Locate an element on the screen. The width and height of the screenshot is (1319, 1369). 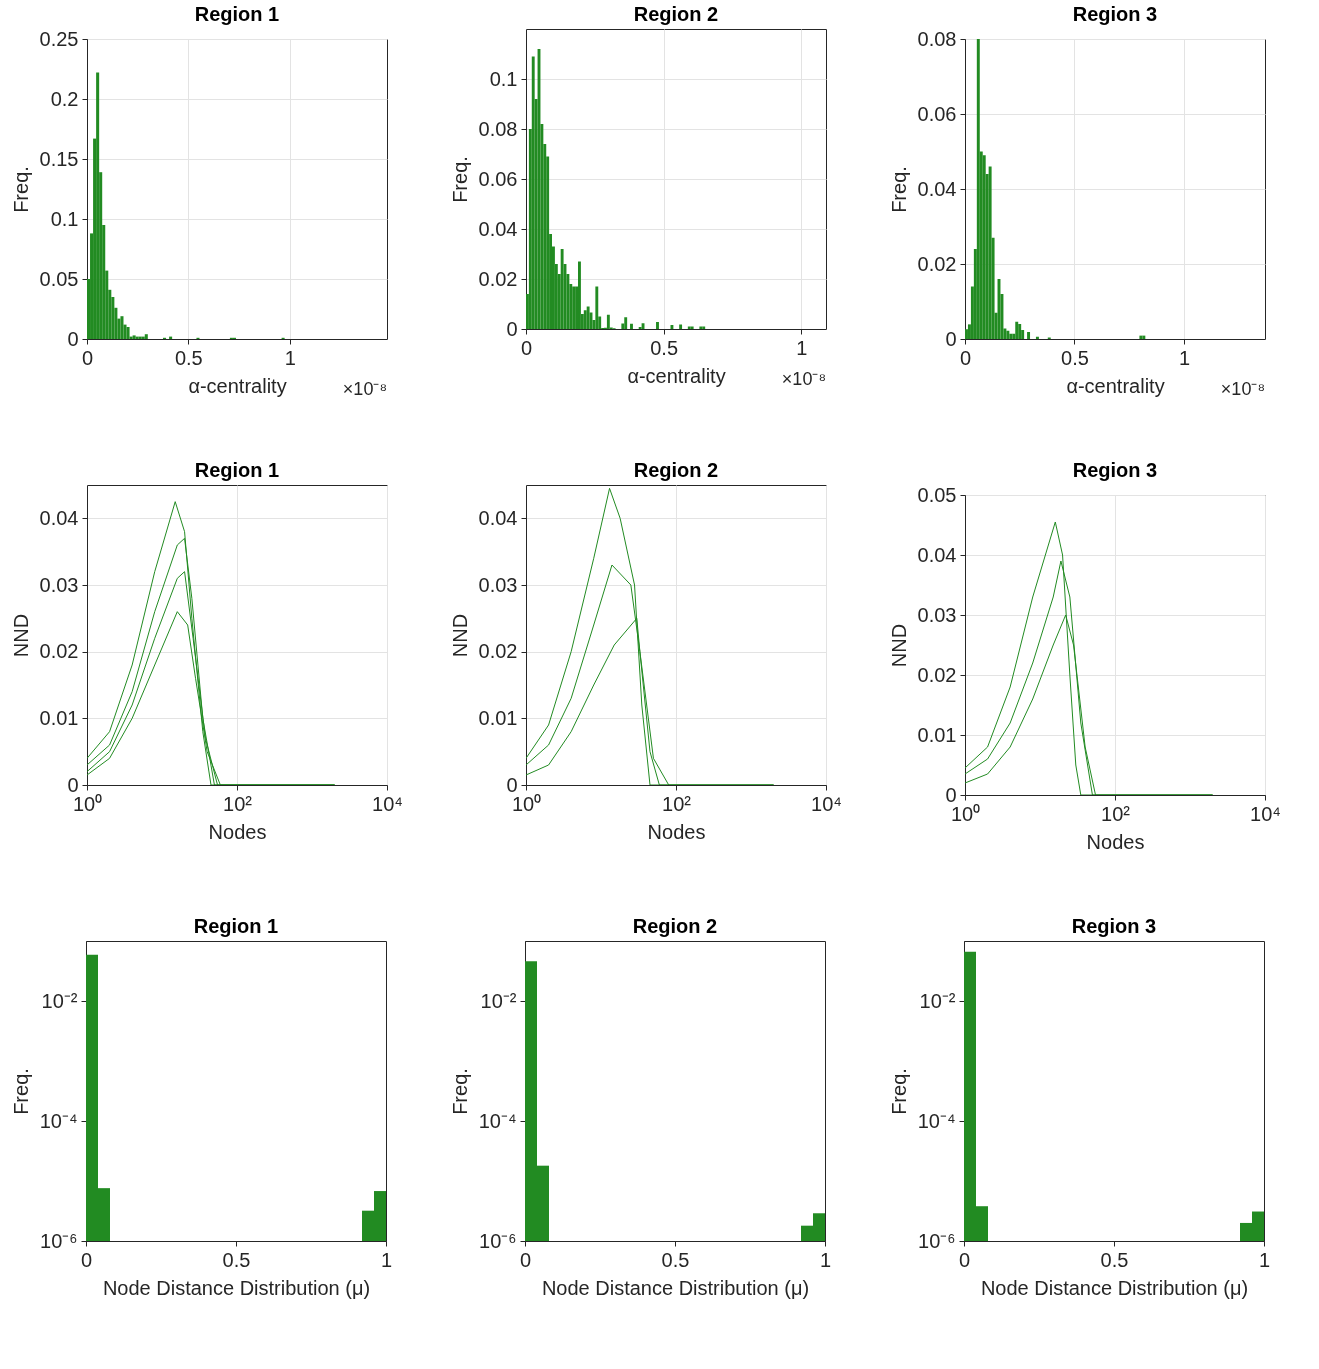
x-tick-label: 10⁰ is located at coordinates (965, 813).